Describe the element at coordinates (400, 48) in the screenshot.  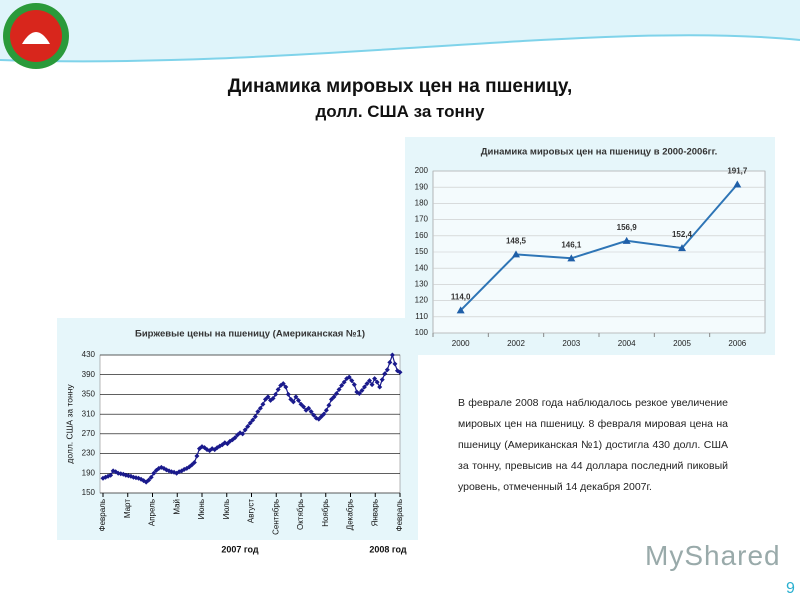
I see `wave-line` at that location.